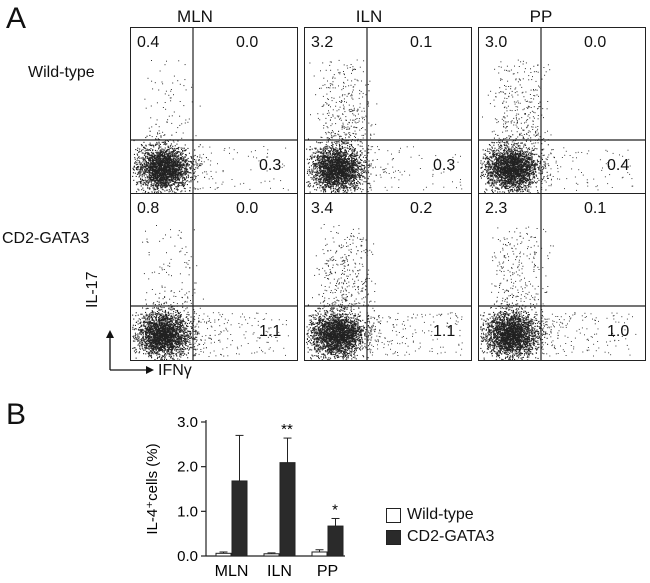 The image size is (650, 583). I want to click on quadrant-lower-right-value: 1.0, so click(618, 331).